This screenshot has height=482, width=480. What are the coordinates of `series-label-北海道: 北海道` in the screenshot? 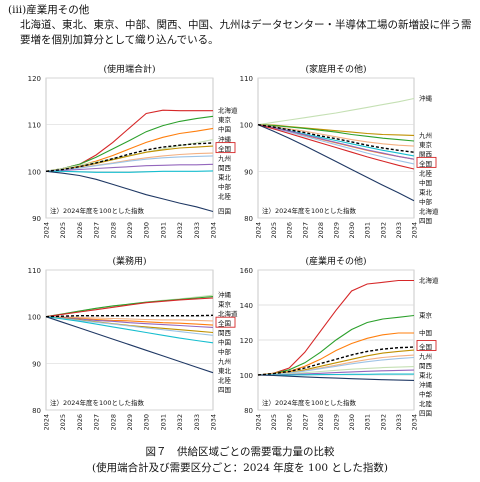 It's located at (429, 210).